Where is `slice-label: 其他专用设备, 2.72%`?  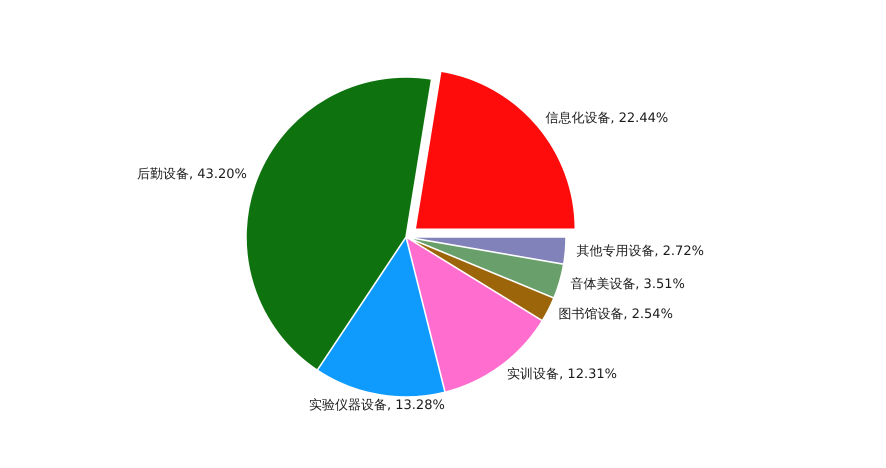 slice-label: 其他专用设备, 2.72% is located at coordinates (640, 251).